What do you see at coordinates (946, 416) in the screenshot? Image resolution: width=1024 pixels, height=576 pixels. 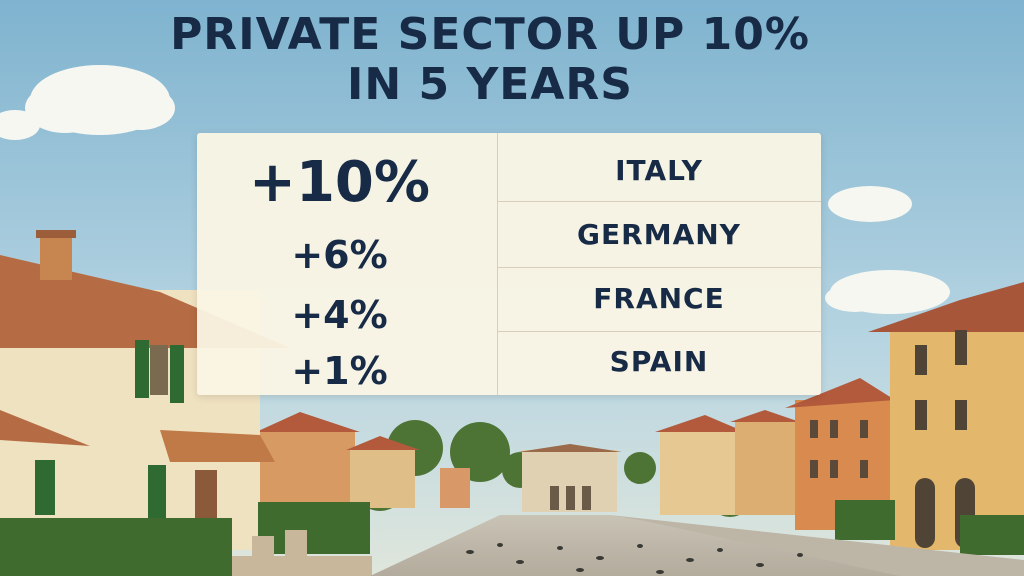 I see `right-building` at bounding box center [946, 416].